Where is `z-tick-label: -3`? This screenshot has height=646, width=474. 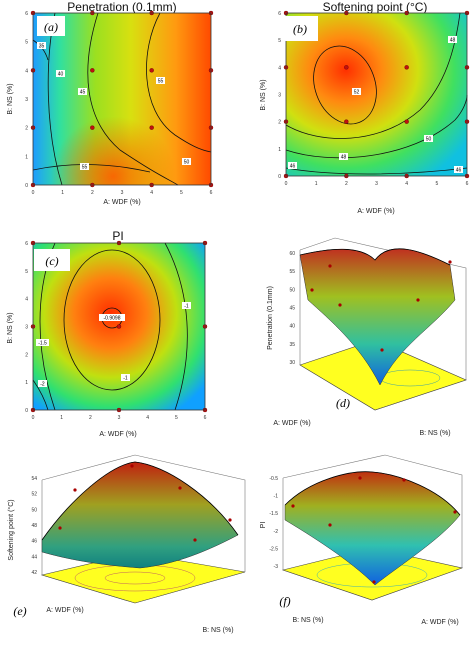 z-tick-label: -3 is located at coordinates (276, 567).